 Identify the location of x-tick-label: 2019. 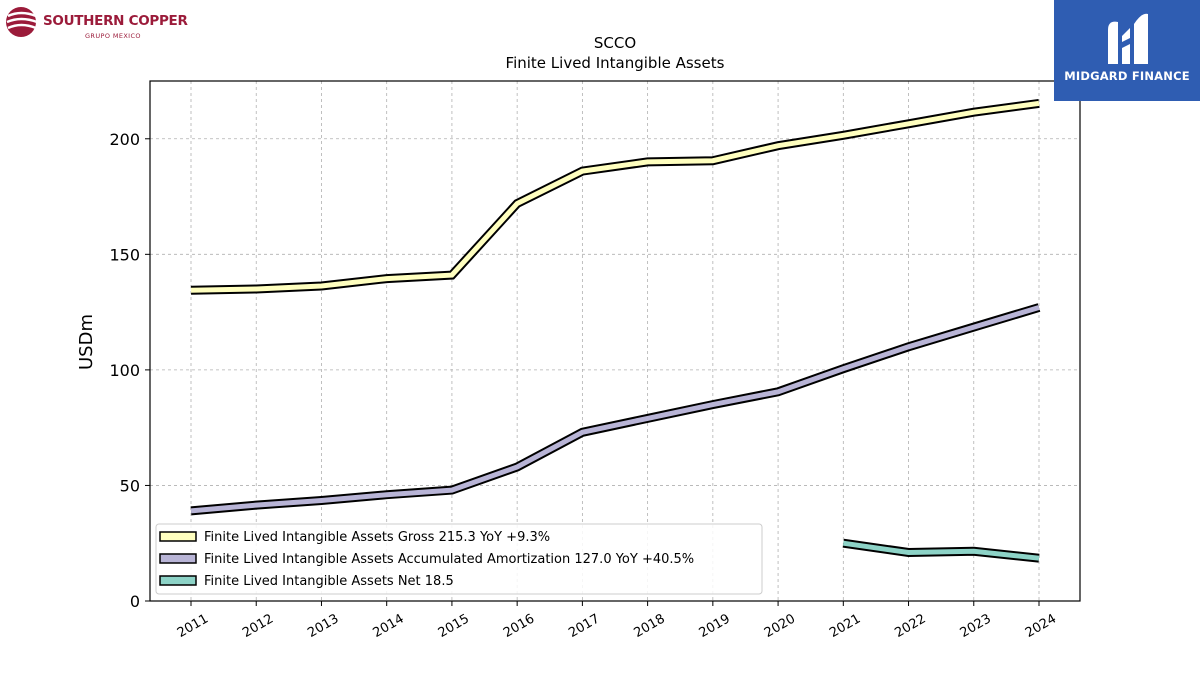
(715, 626).